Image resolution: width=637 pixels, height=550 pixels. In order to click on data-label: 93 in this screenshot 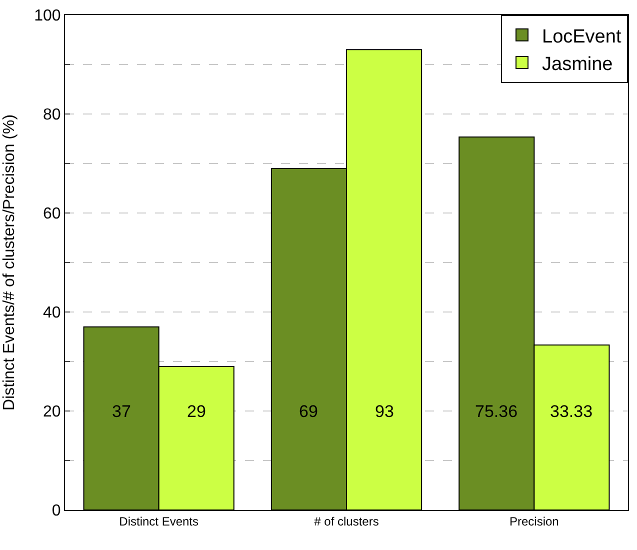, I will do `click(384, 411)`.